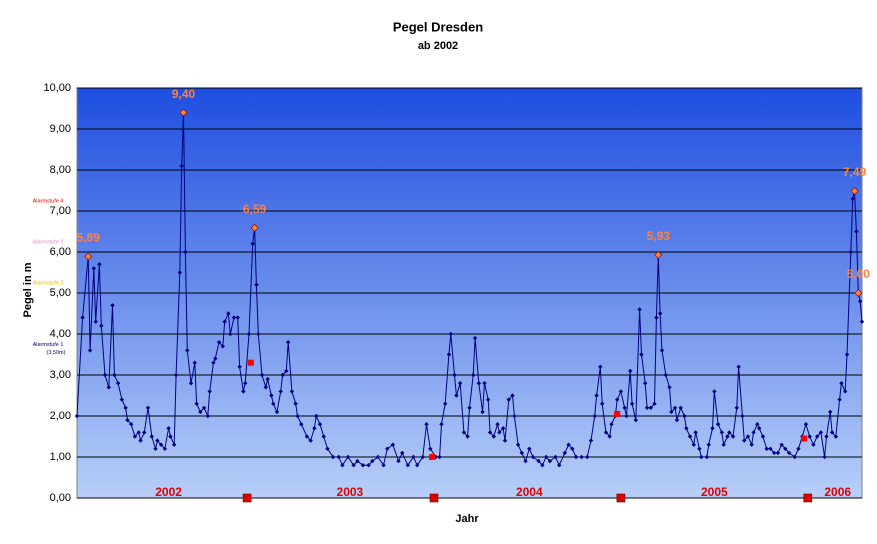 The image size is (877, 544). I want to click on annotation-label: 6,59, so click(255, 209).